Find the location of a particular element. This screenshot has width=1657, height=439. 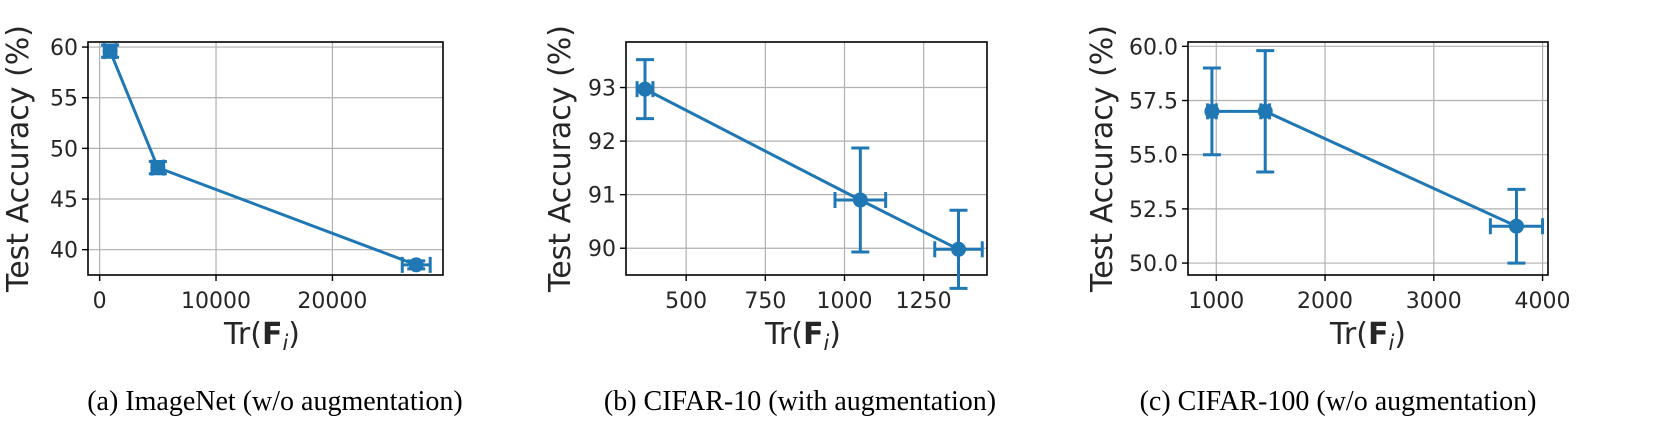

y-tick-label: 93 is located at coordinates (602, 89).